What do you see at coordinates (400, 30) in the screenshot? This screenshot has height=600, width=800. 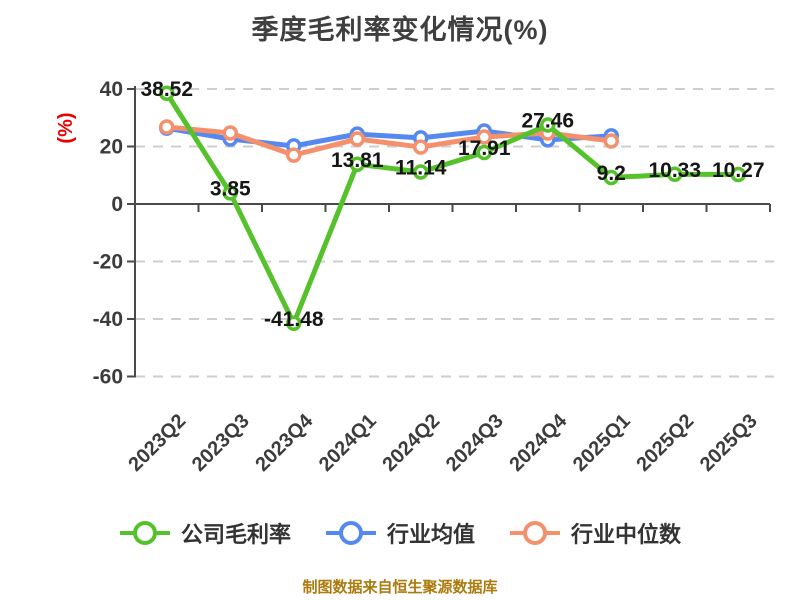 I see `chart-title: 季度毛利率变化情况(%)` at bounding box center [400, 30].